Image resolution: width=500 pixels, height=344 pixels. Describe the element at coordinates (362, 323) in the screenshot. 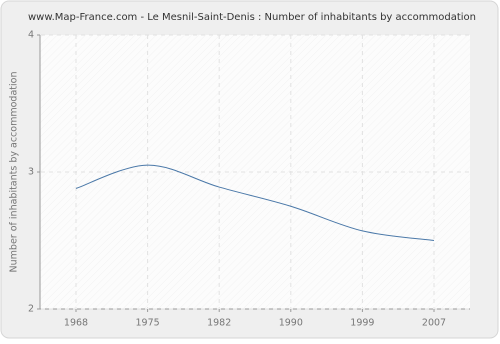

I see `x-tick-label: 1999` at that location.